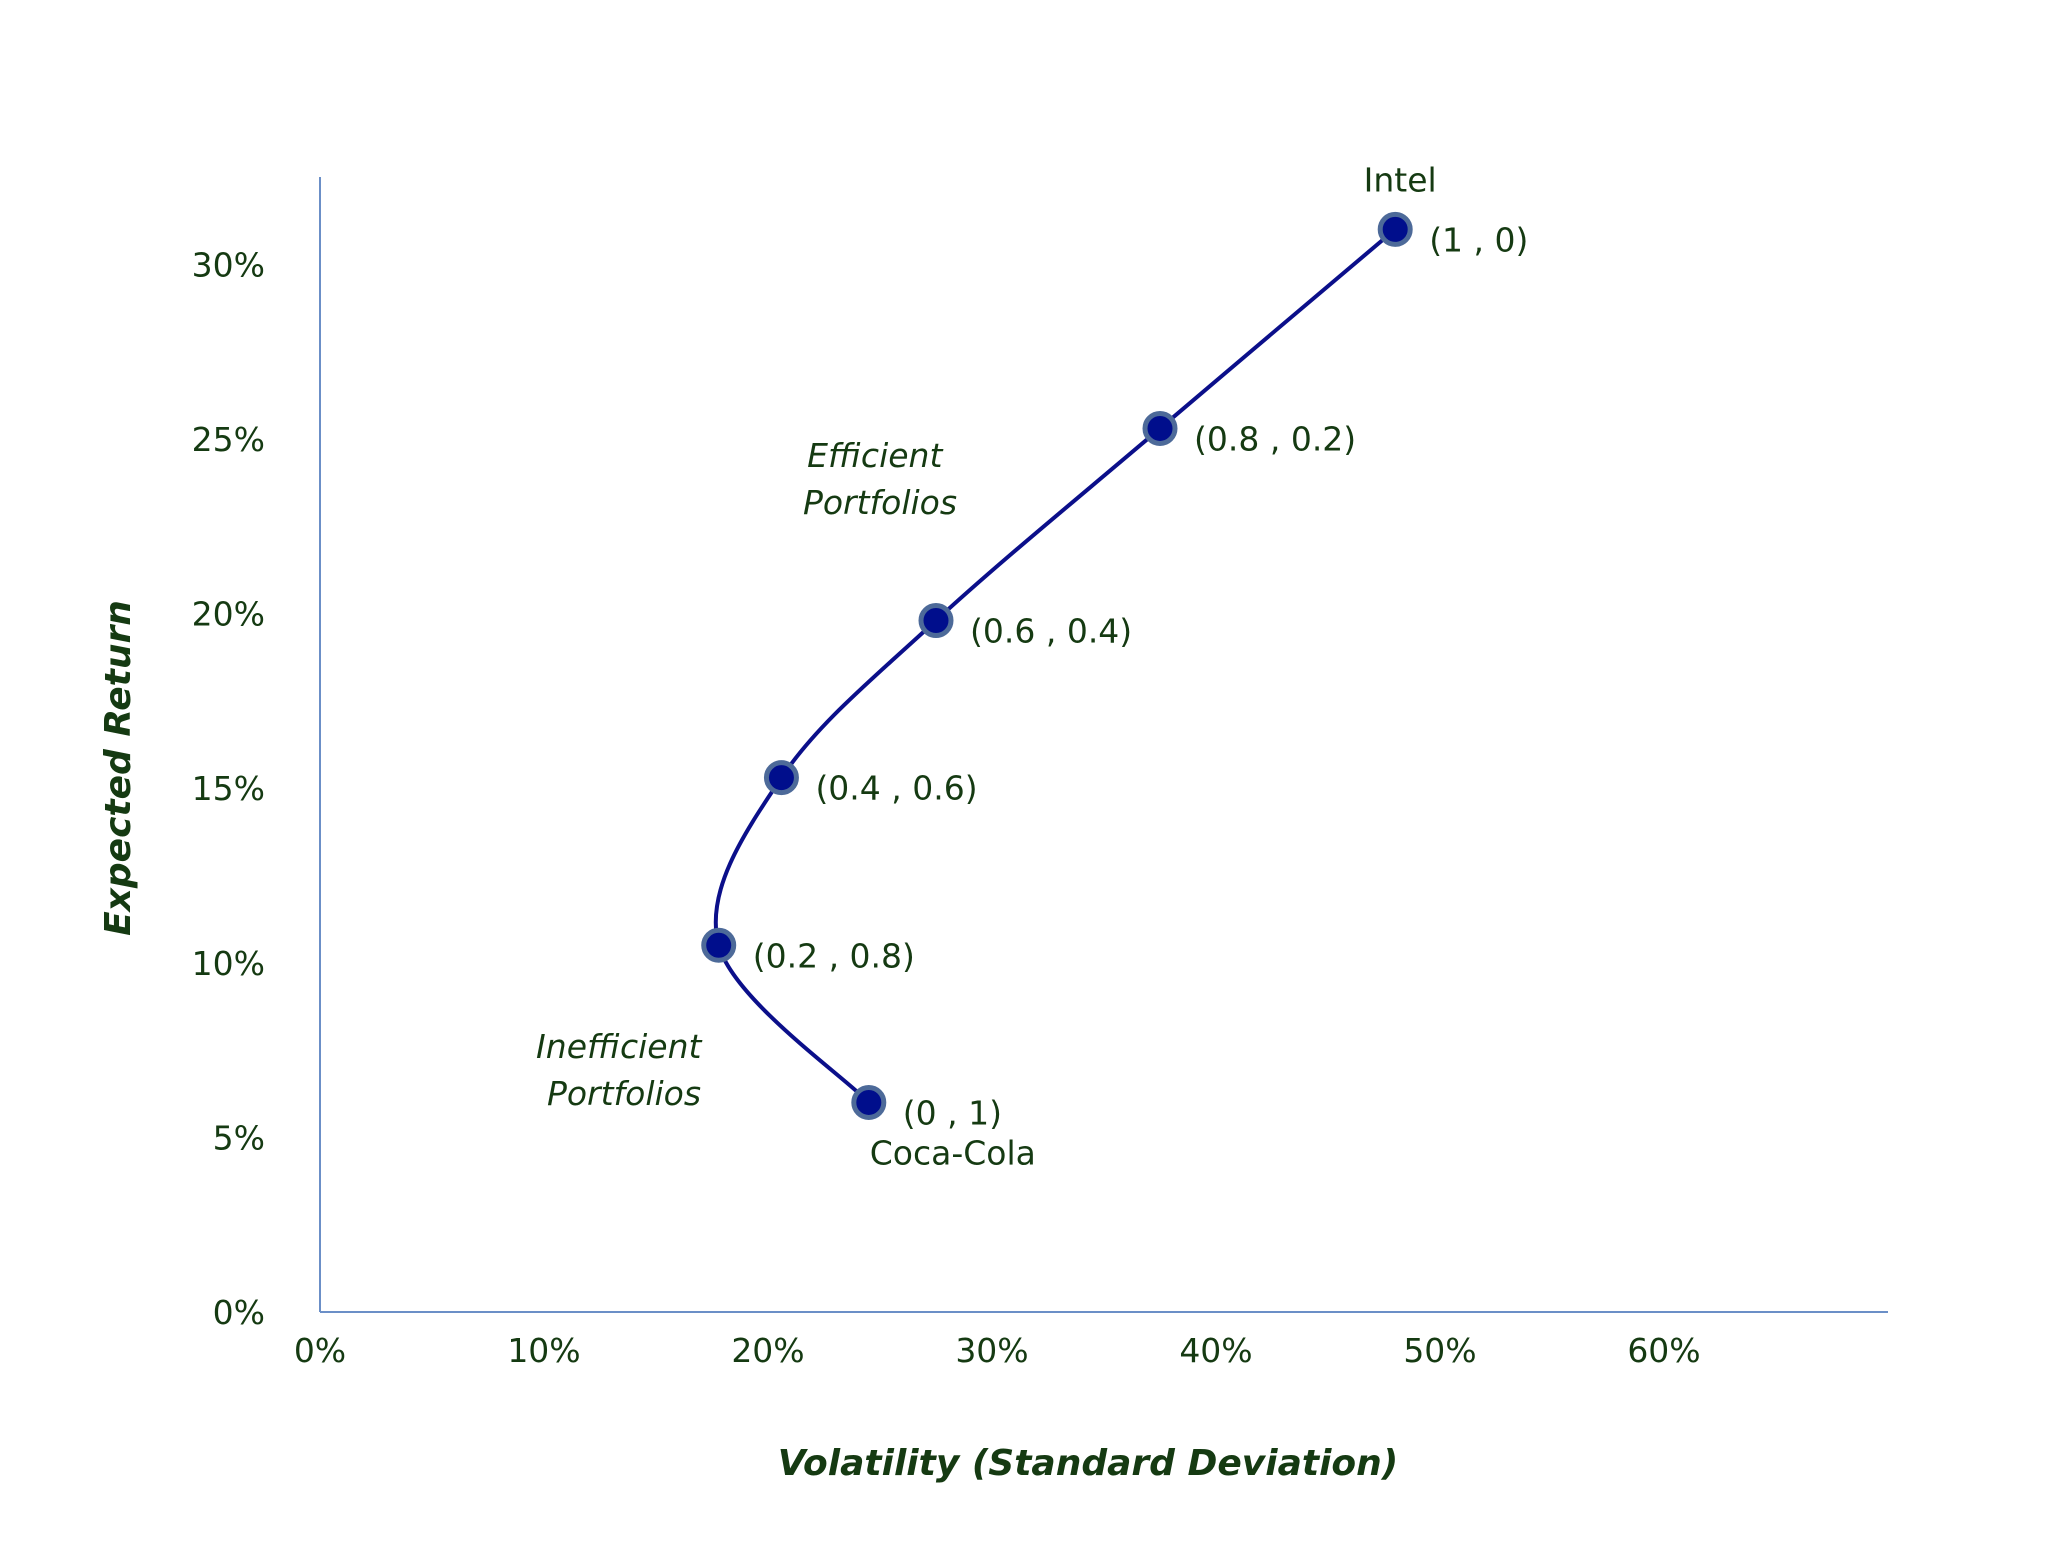 The width and height of the screenshot is (2048, 1541). What do you see at coordinates (543, 1350) in the screenshot?
I see `x-tick-label: 10%` at bounding box center [543, 1350].